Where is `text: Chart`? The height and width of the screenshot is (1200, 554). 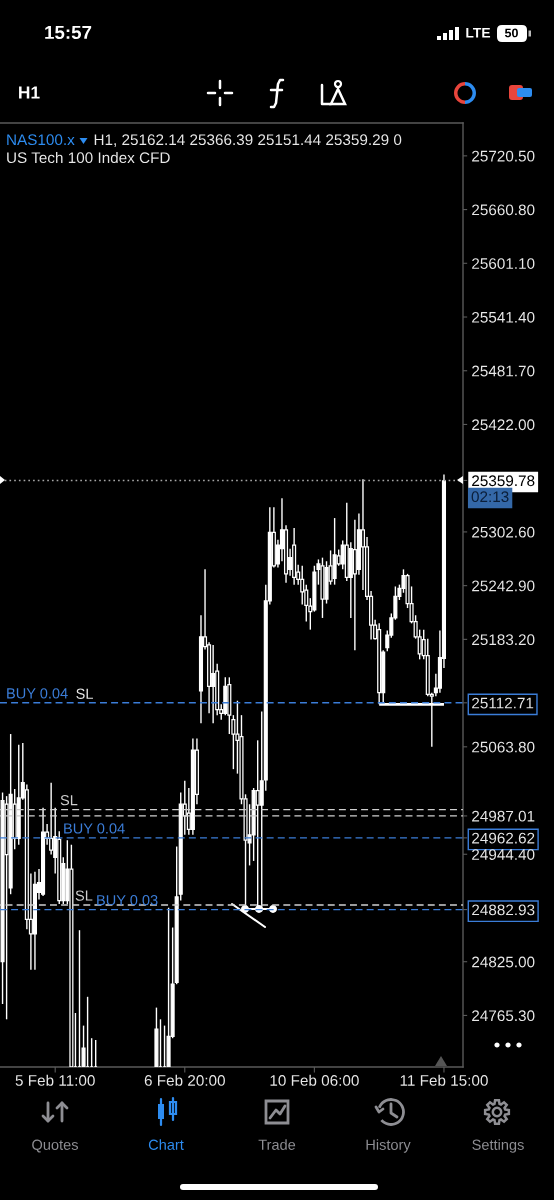 text: Chart is located at coordinates (166, 1144).